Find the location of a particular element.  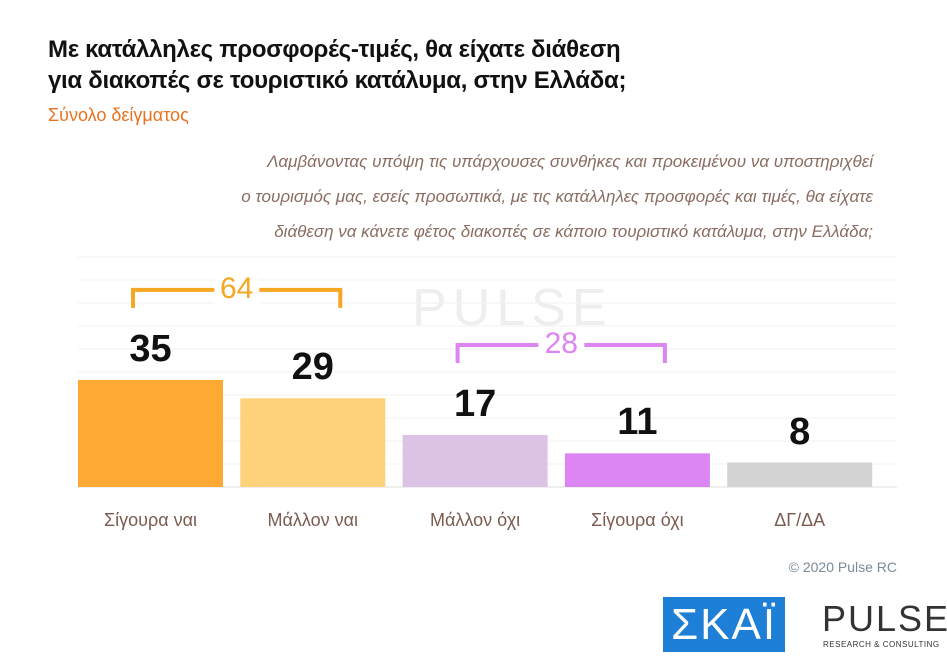

category-label: Σίγουρα όχι is located at coordinates (637, 520).